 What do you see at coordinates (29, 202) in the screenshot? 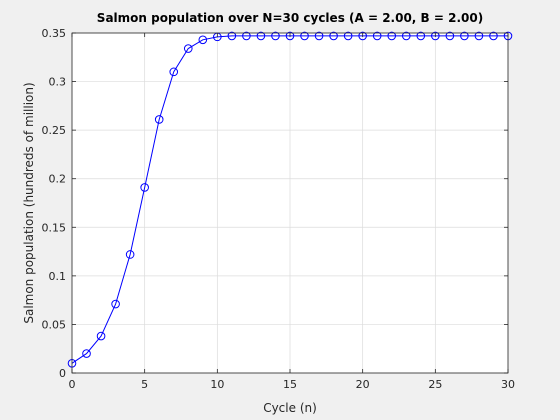
I see `y-axis-label: Salmon population (hundreds of million)` at bounding box center [29, 202].